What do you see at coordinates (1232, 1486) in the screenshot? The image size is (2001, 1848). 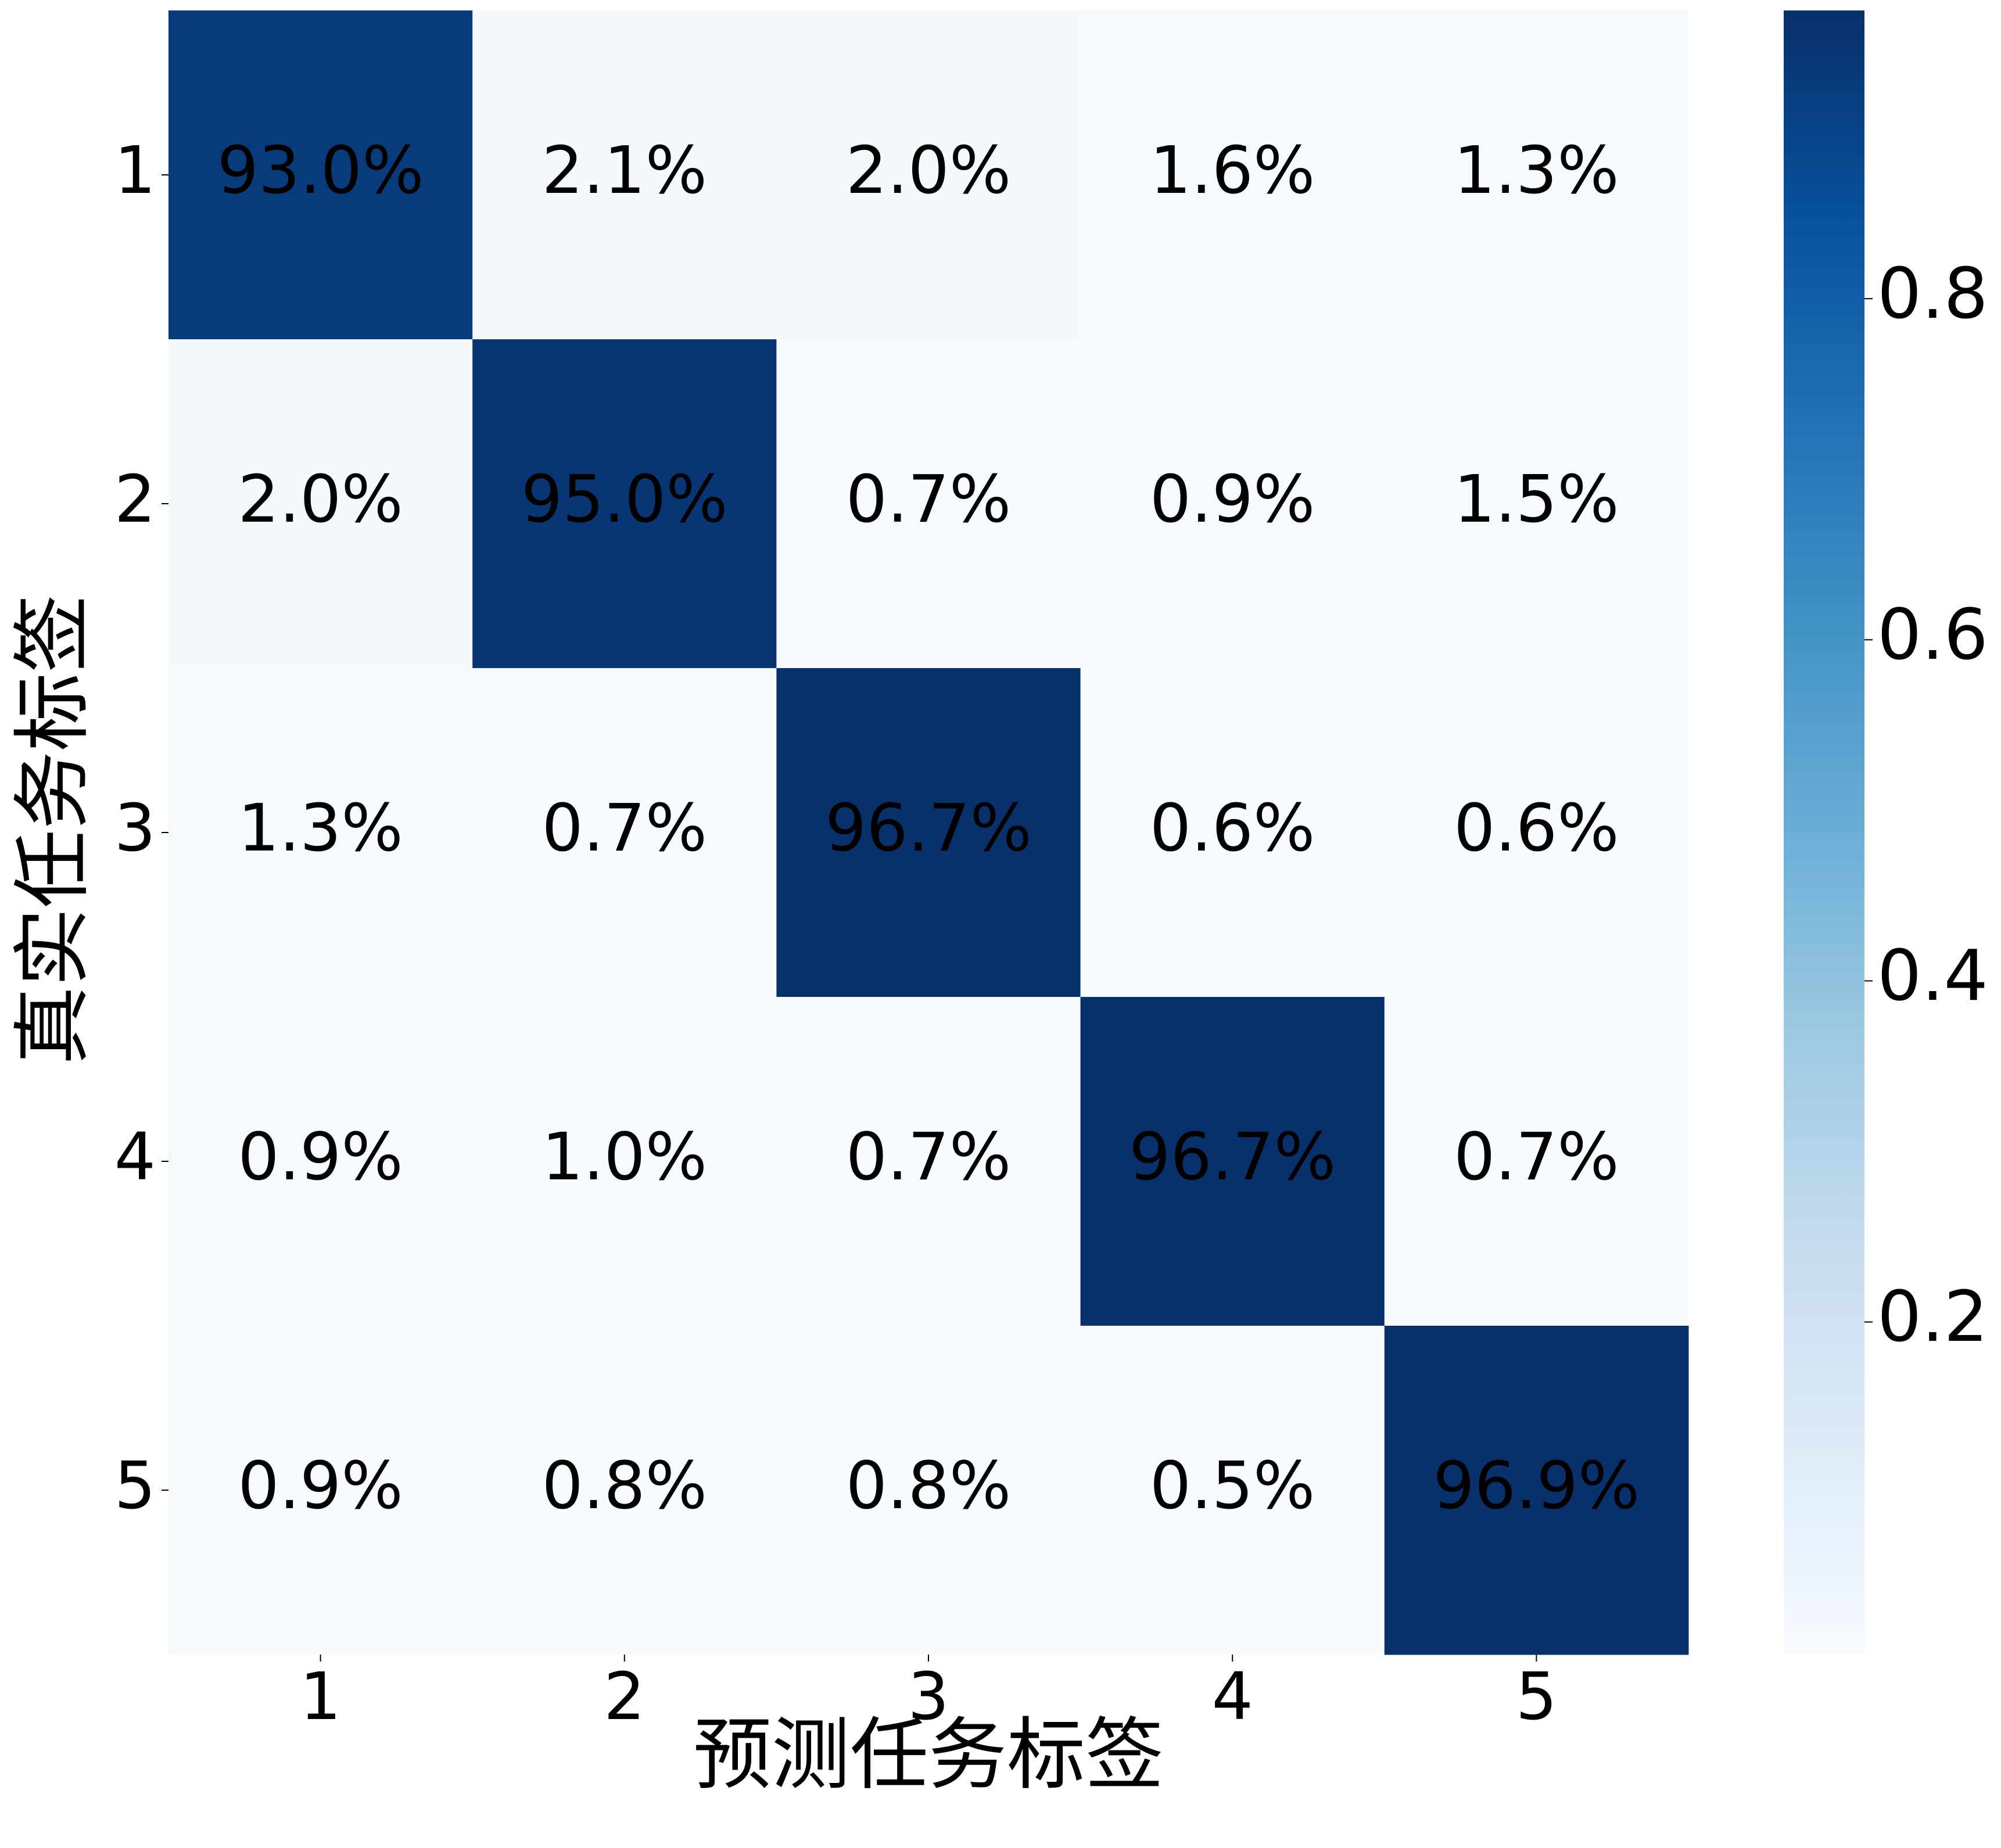 I see `cell-label: 0.5%` at bounding box center [1232, 1486].